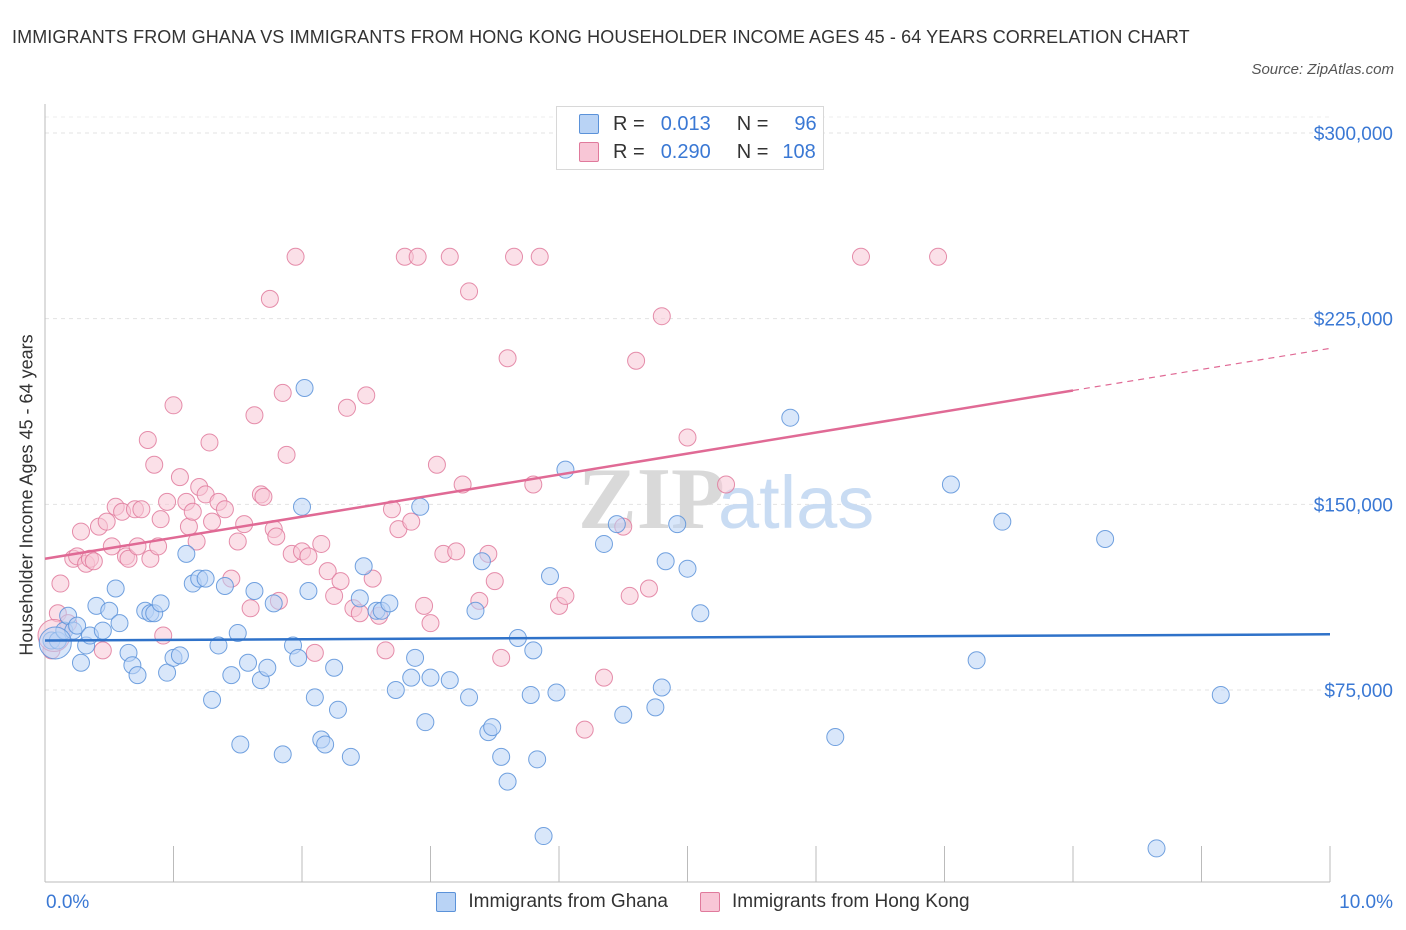  What do you see at coordinates (752, 151) in the screenshot?
I see `hongkong-n-label: N =` at bounding box center [752, 151].